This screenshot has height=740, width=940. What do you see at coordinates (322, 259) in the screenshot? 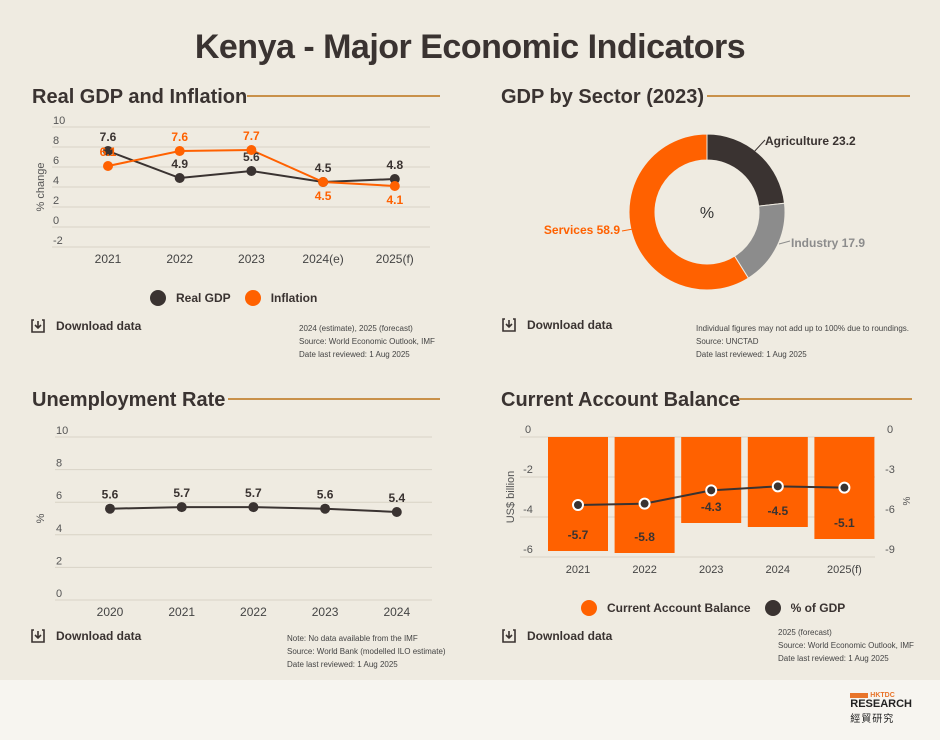
I see `x-tick-label: 2024(e)` at bounding box center [322, 259].